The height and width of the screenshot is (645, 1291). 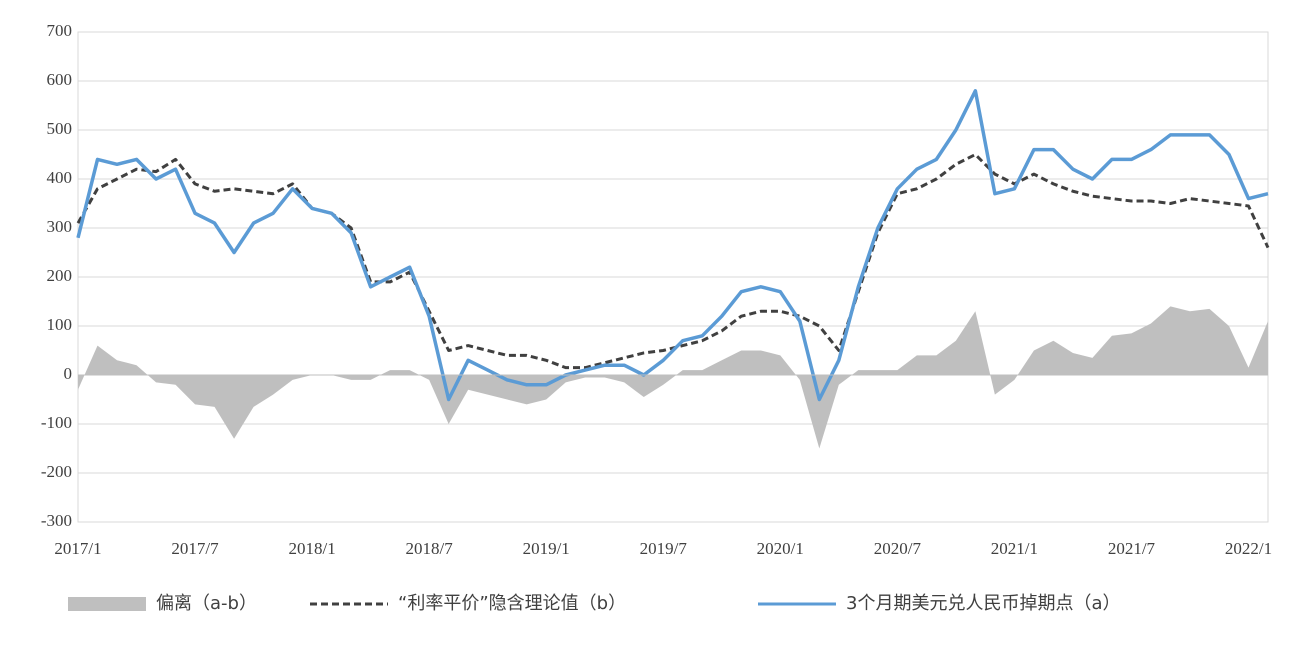 What do you see at coordinates (60, 79) in the screenshot?
I see `y-tick-label: 600` at bounding box center [60, 79].